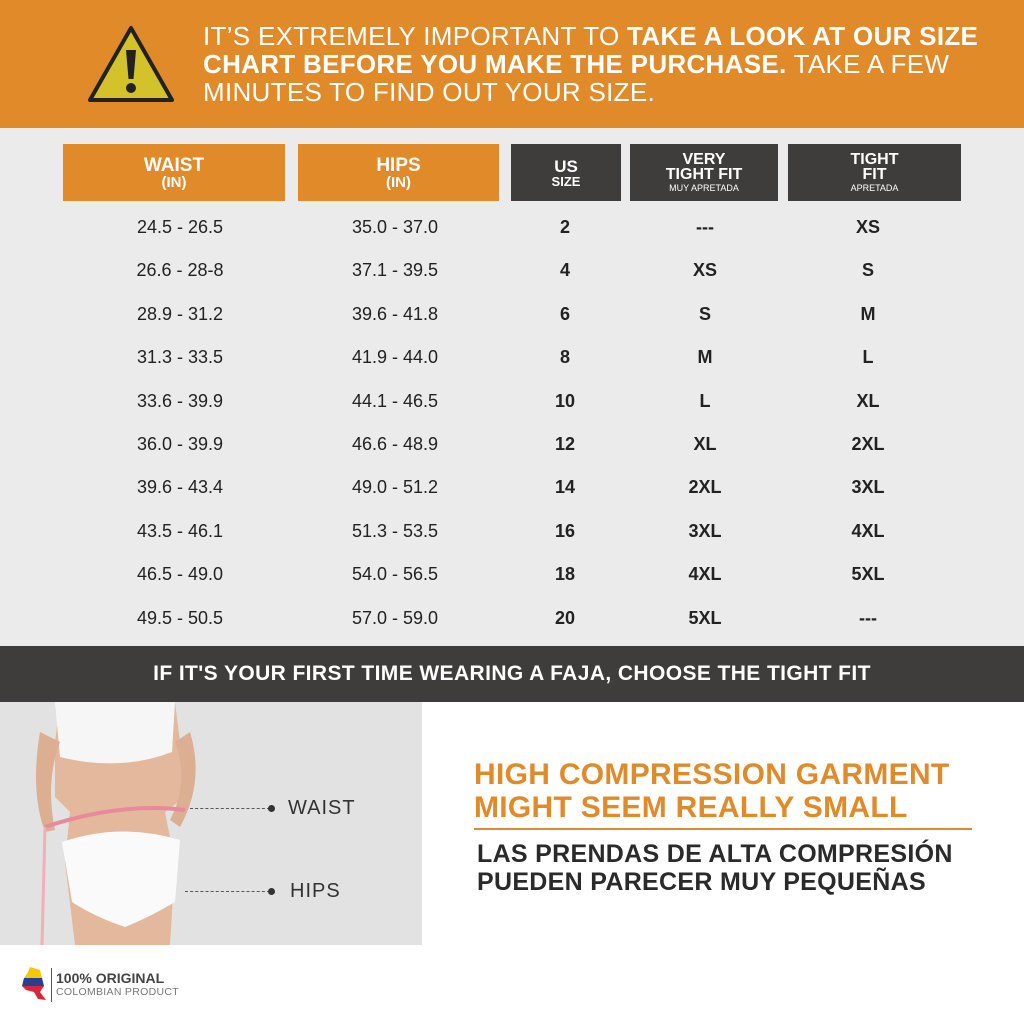 The width and height of the screenshot is (1024, 1024). I want to click on cell-hips: 39.6 - 41.8, so click(395, 313).